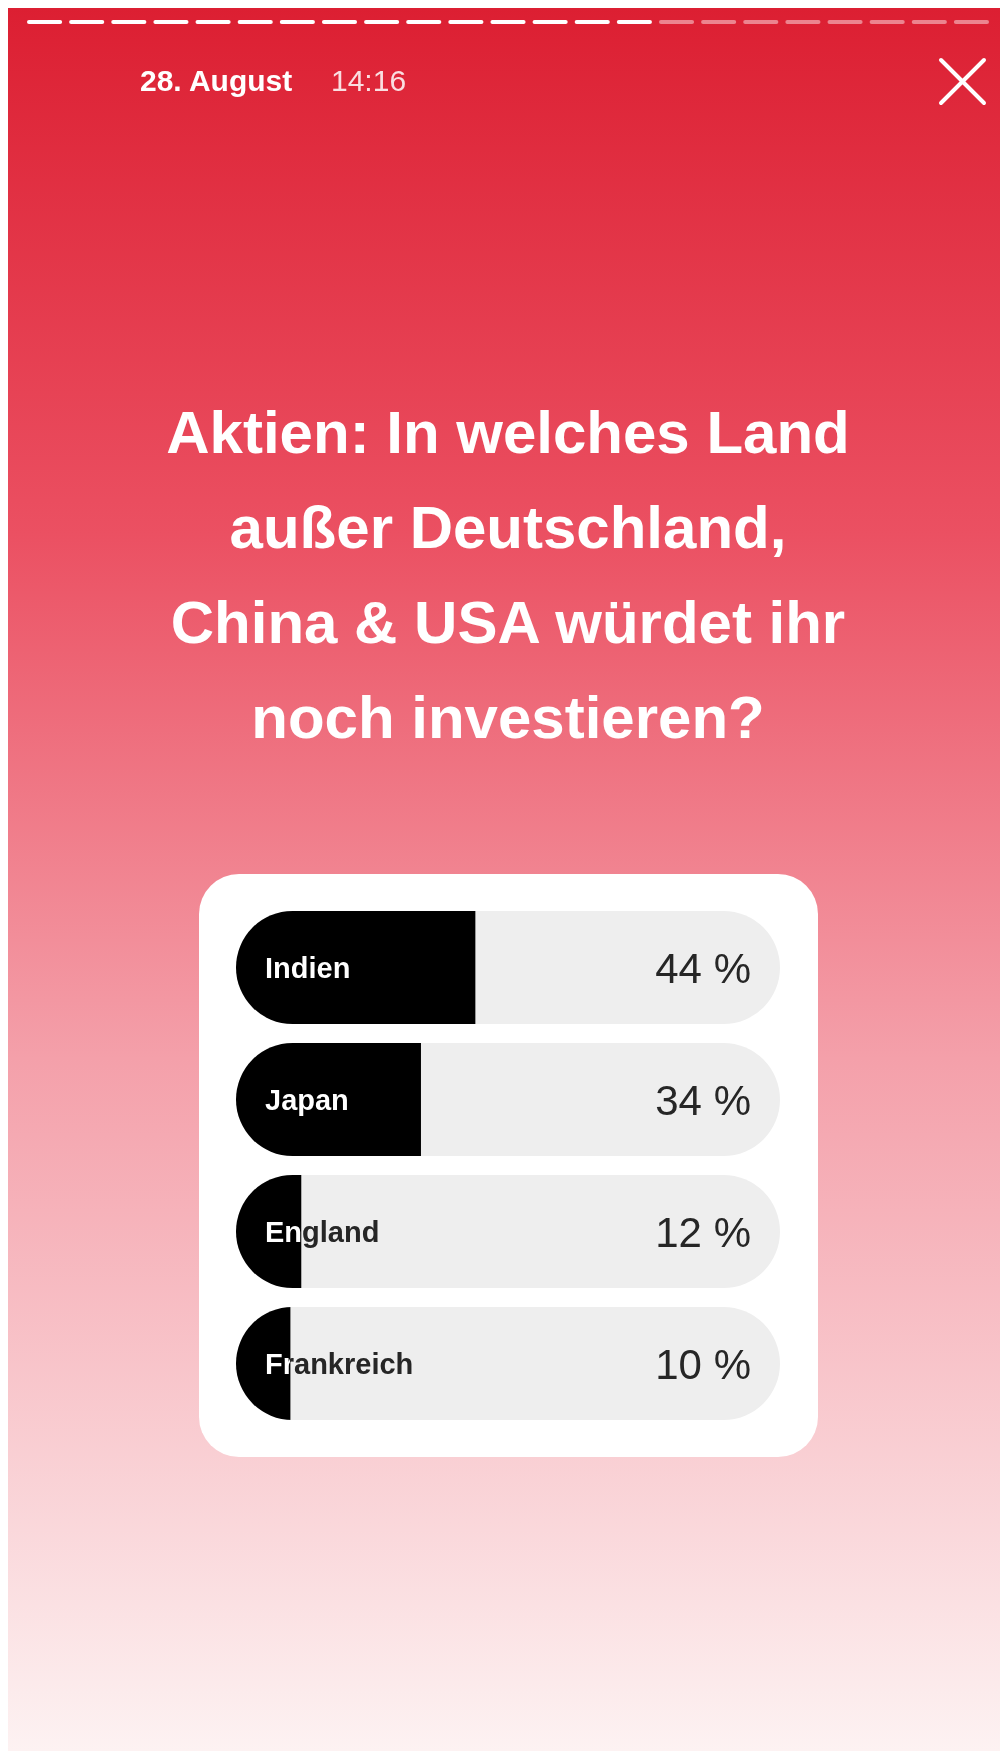 This screenshot has width=1000, height=1751. I want to click on y-tick-label: Japan, so click(307, 1099).